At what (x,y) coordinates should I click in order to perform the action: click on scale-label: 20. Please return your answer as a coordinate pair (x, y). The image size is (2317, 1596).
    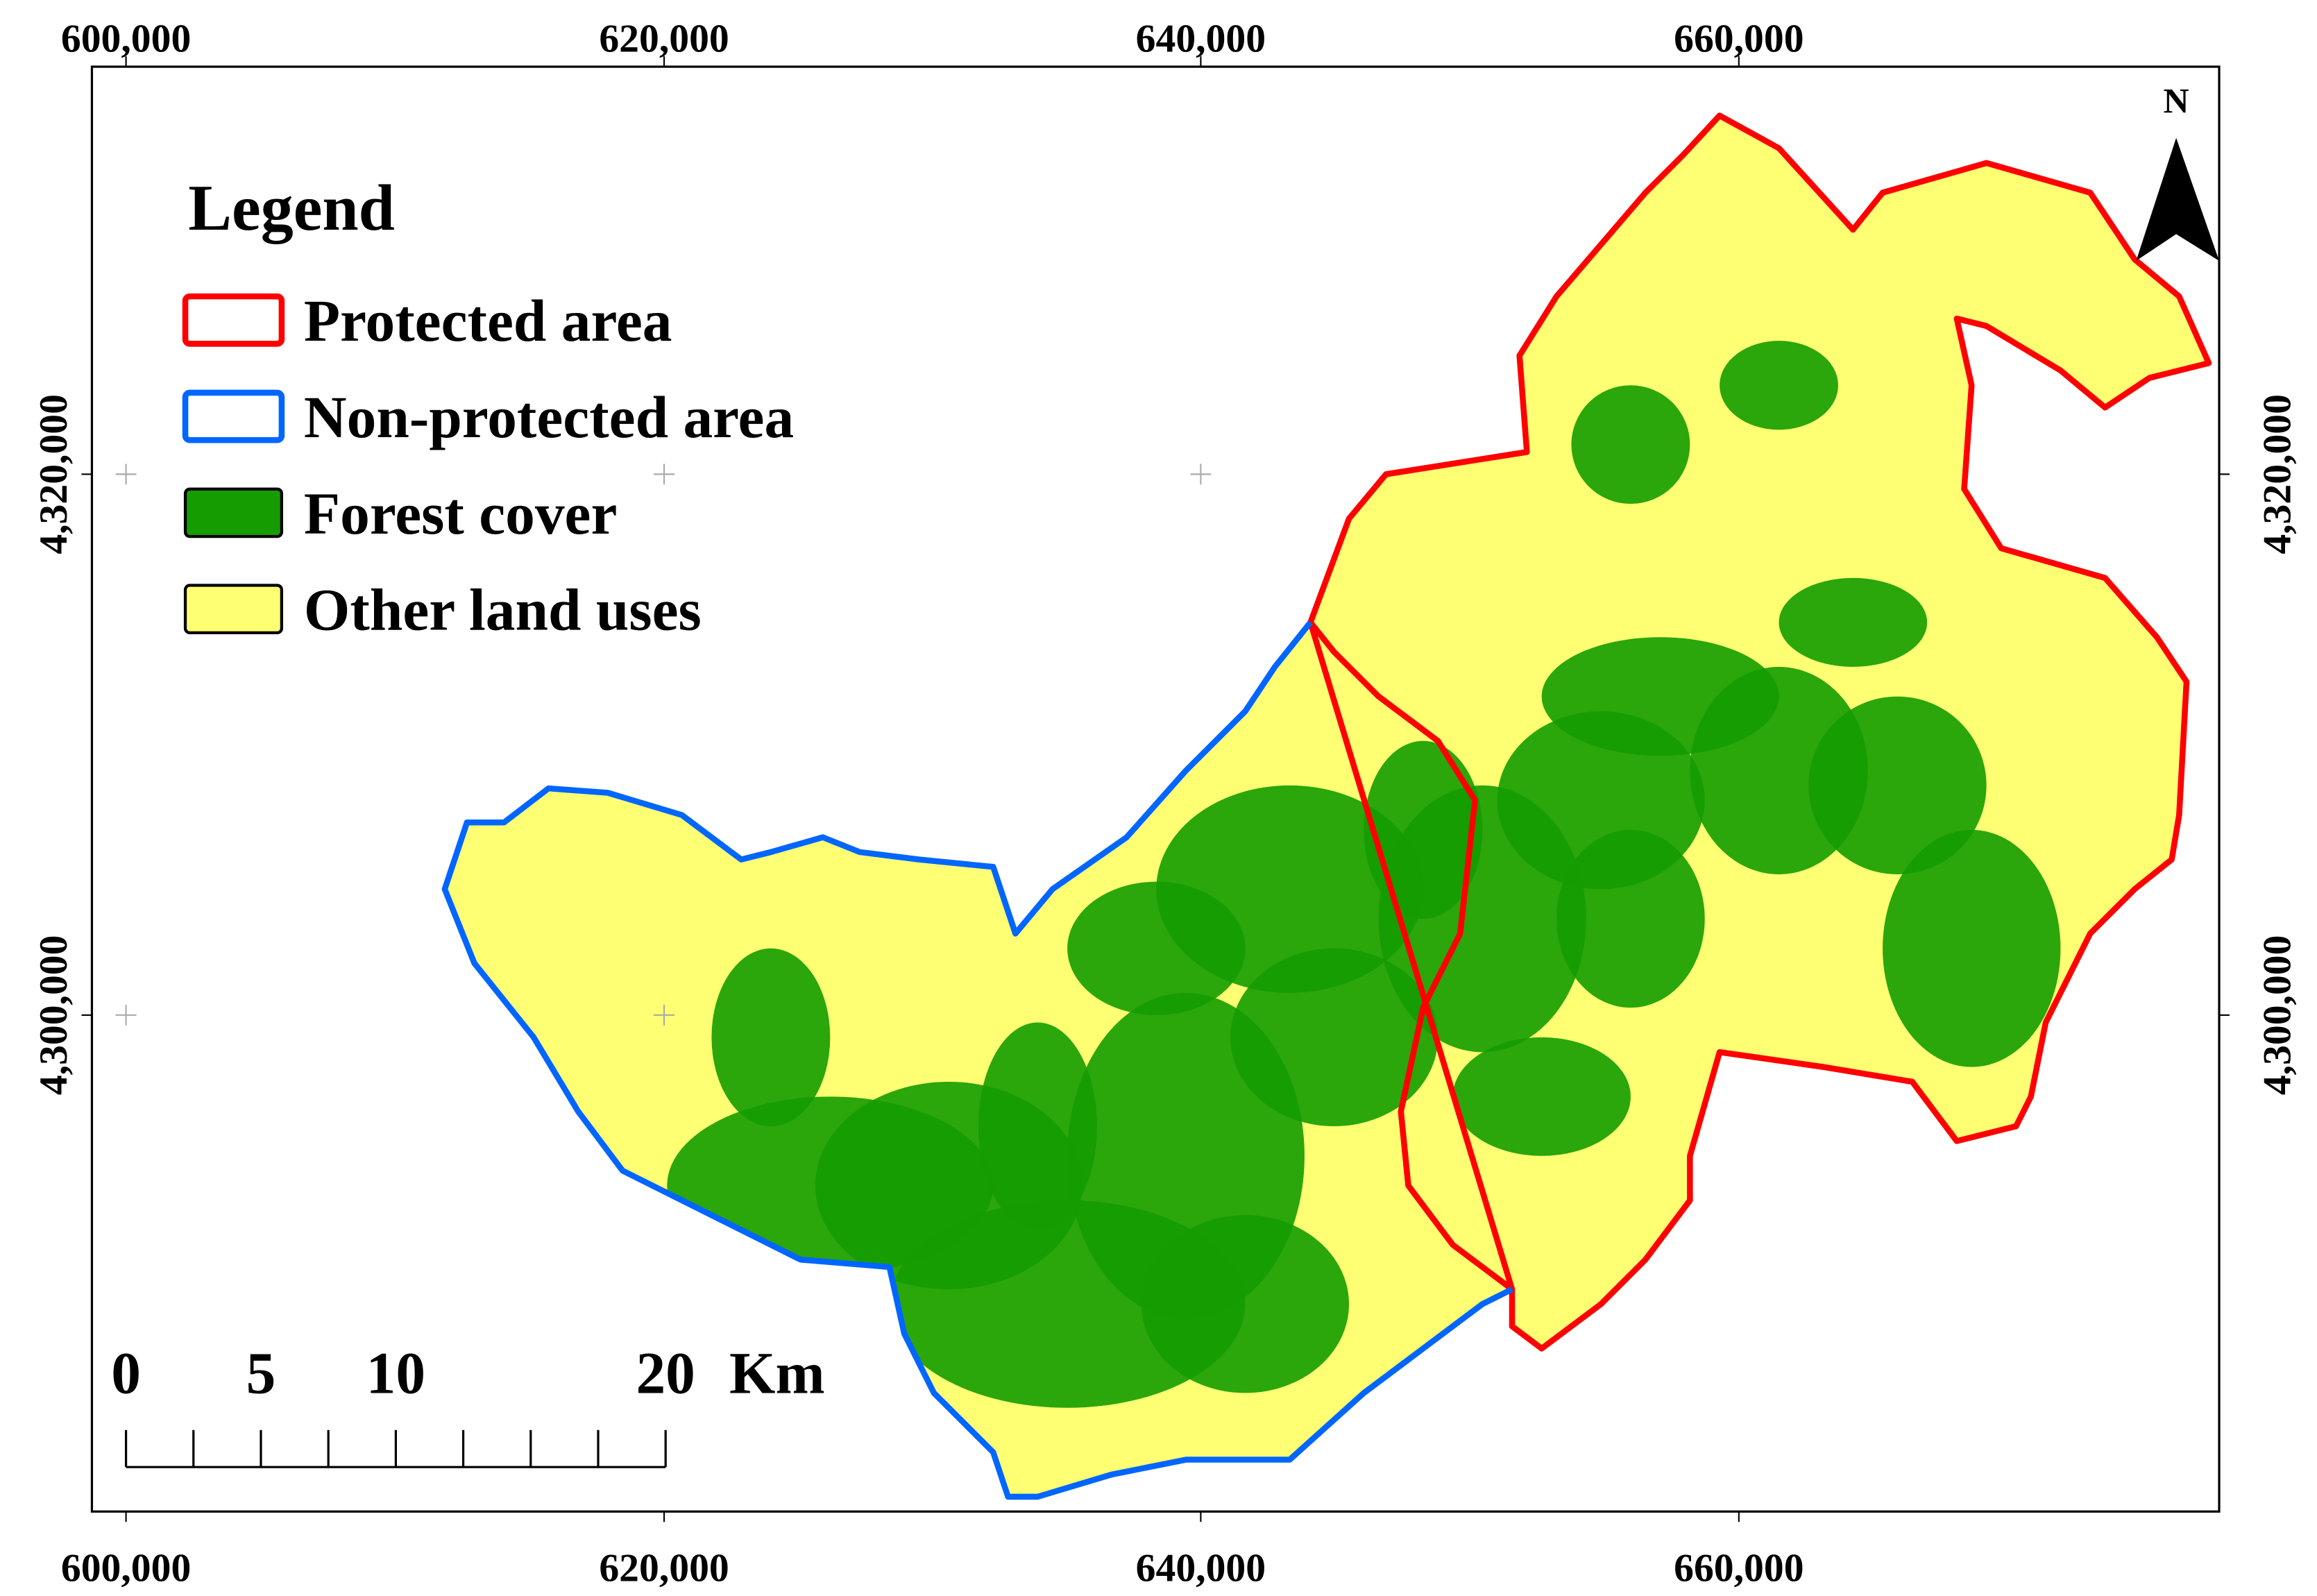
    Looking at the image, I should click on (665, 1373).